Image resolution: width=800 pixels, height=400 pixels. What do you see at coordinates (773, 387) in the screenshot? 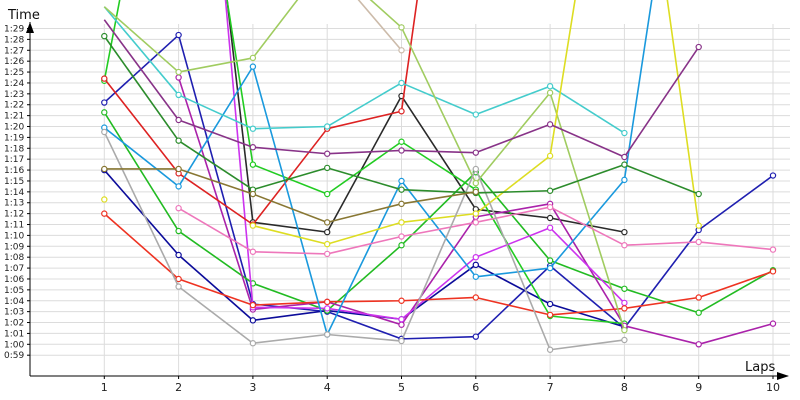
I see `x-tick-label: 10` at bounding box center [773, 387].